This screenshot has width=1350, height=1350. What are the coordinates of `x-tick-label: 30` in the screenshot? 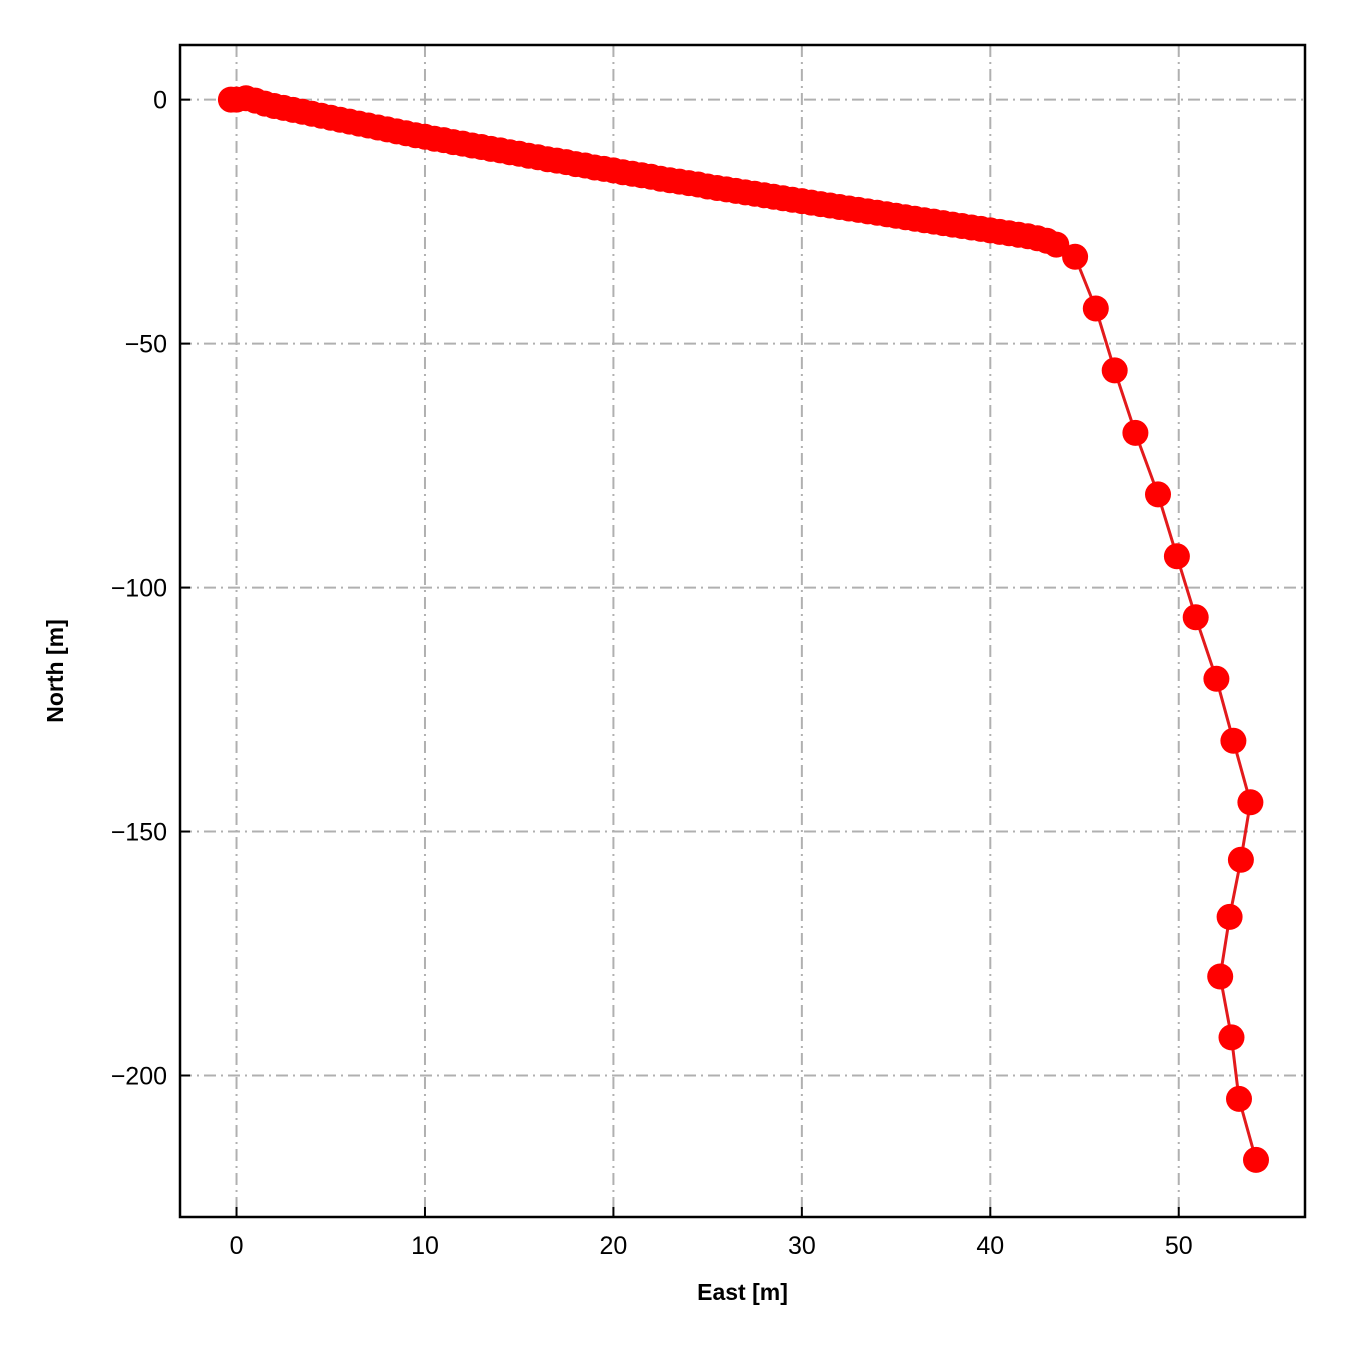 It's located at (802, 1246).